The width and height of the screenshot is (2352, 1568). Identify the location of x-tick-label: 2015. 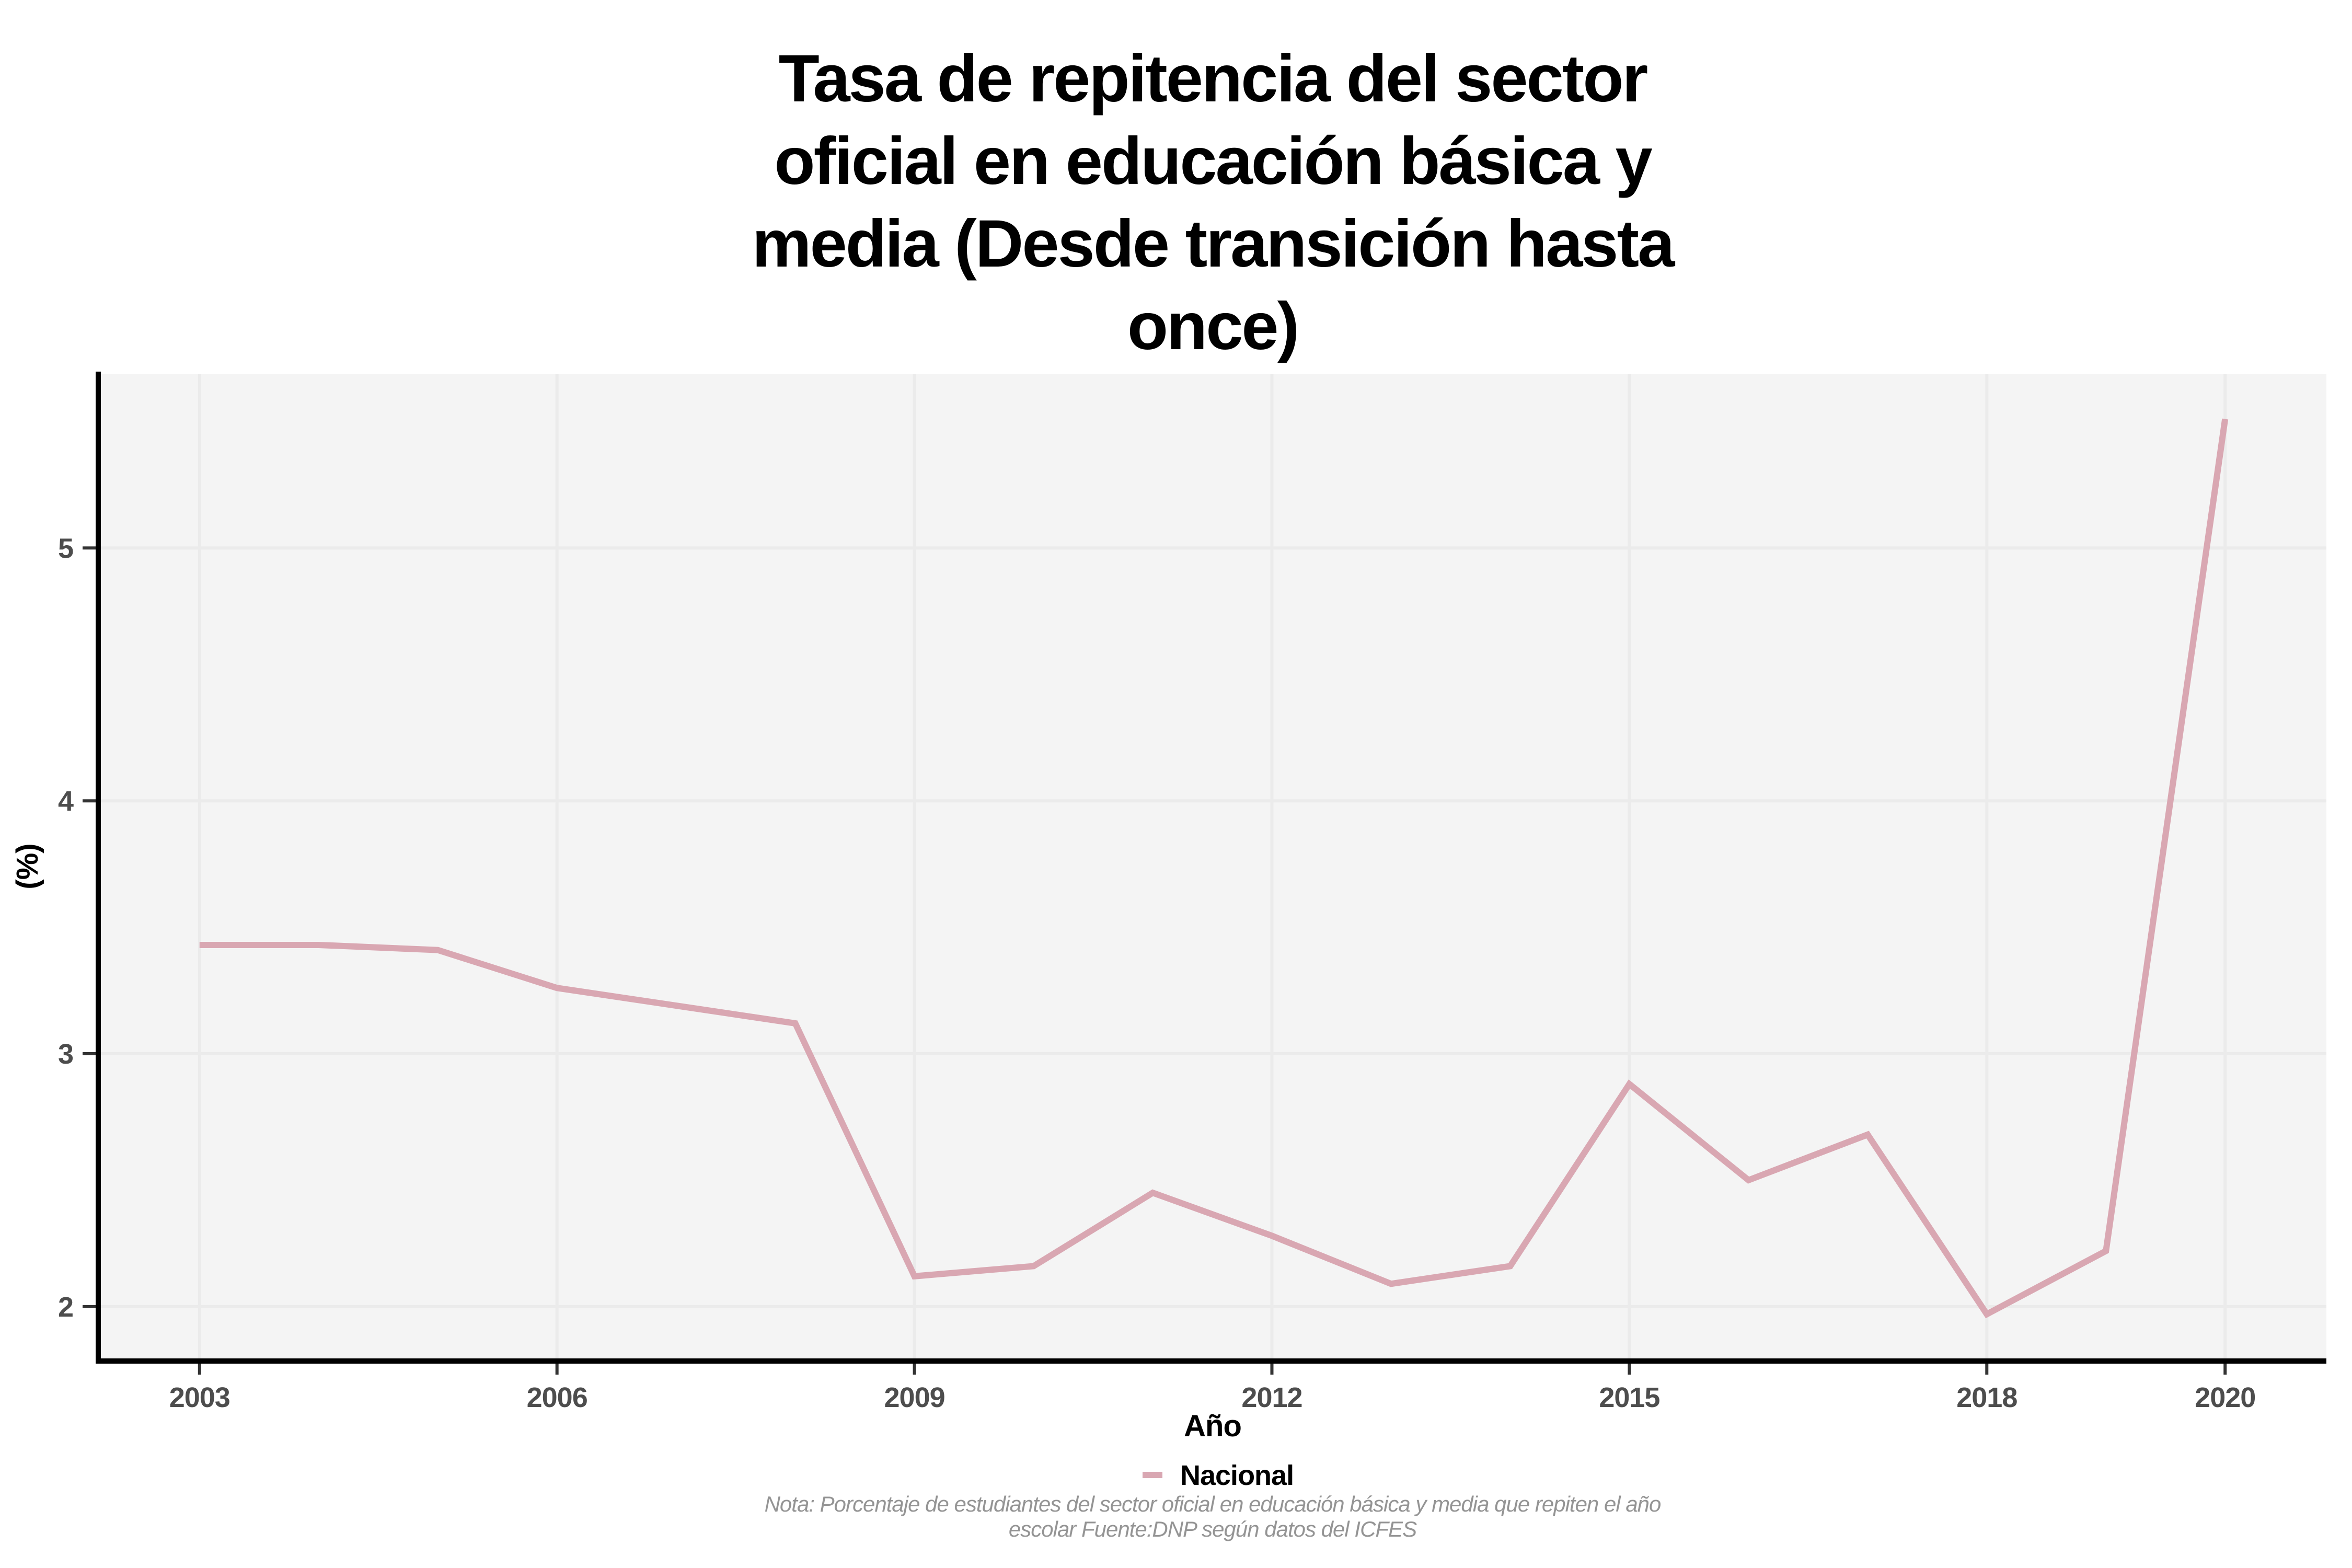
(1629, 1397).